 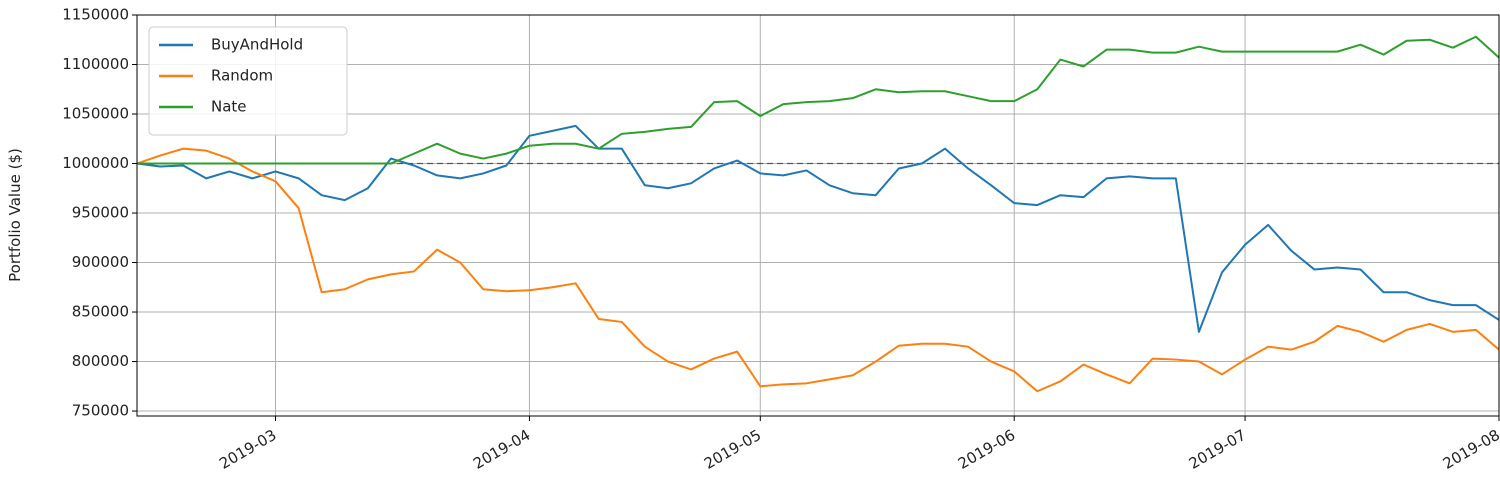 What do you see at coordinates (95, 15) in the screenshot?
I see `y-tick-label: 1150000` at bounding box center [95, 15].